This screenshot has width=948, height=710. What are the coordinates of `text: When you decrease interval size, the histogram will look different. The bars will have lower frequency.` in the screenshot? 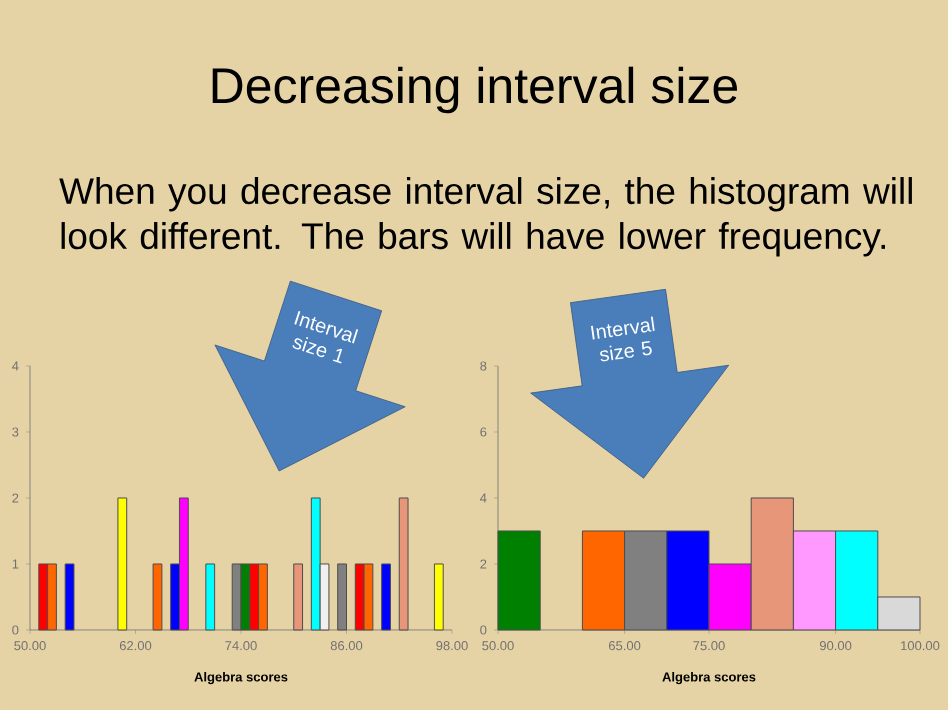 It's located at (485, 217).